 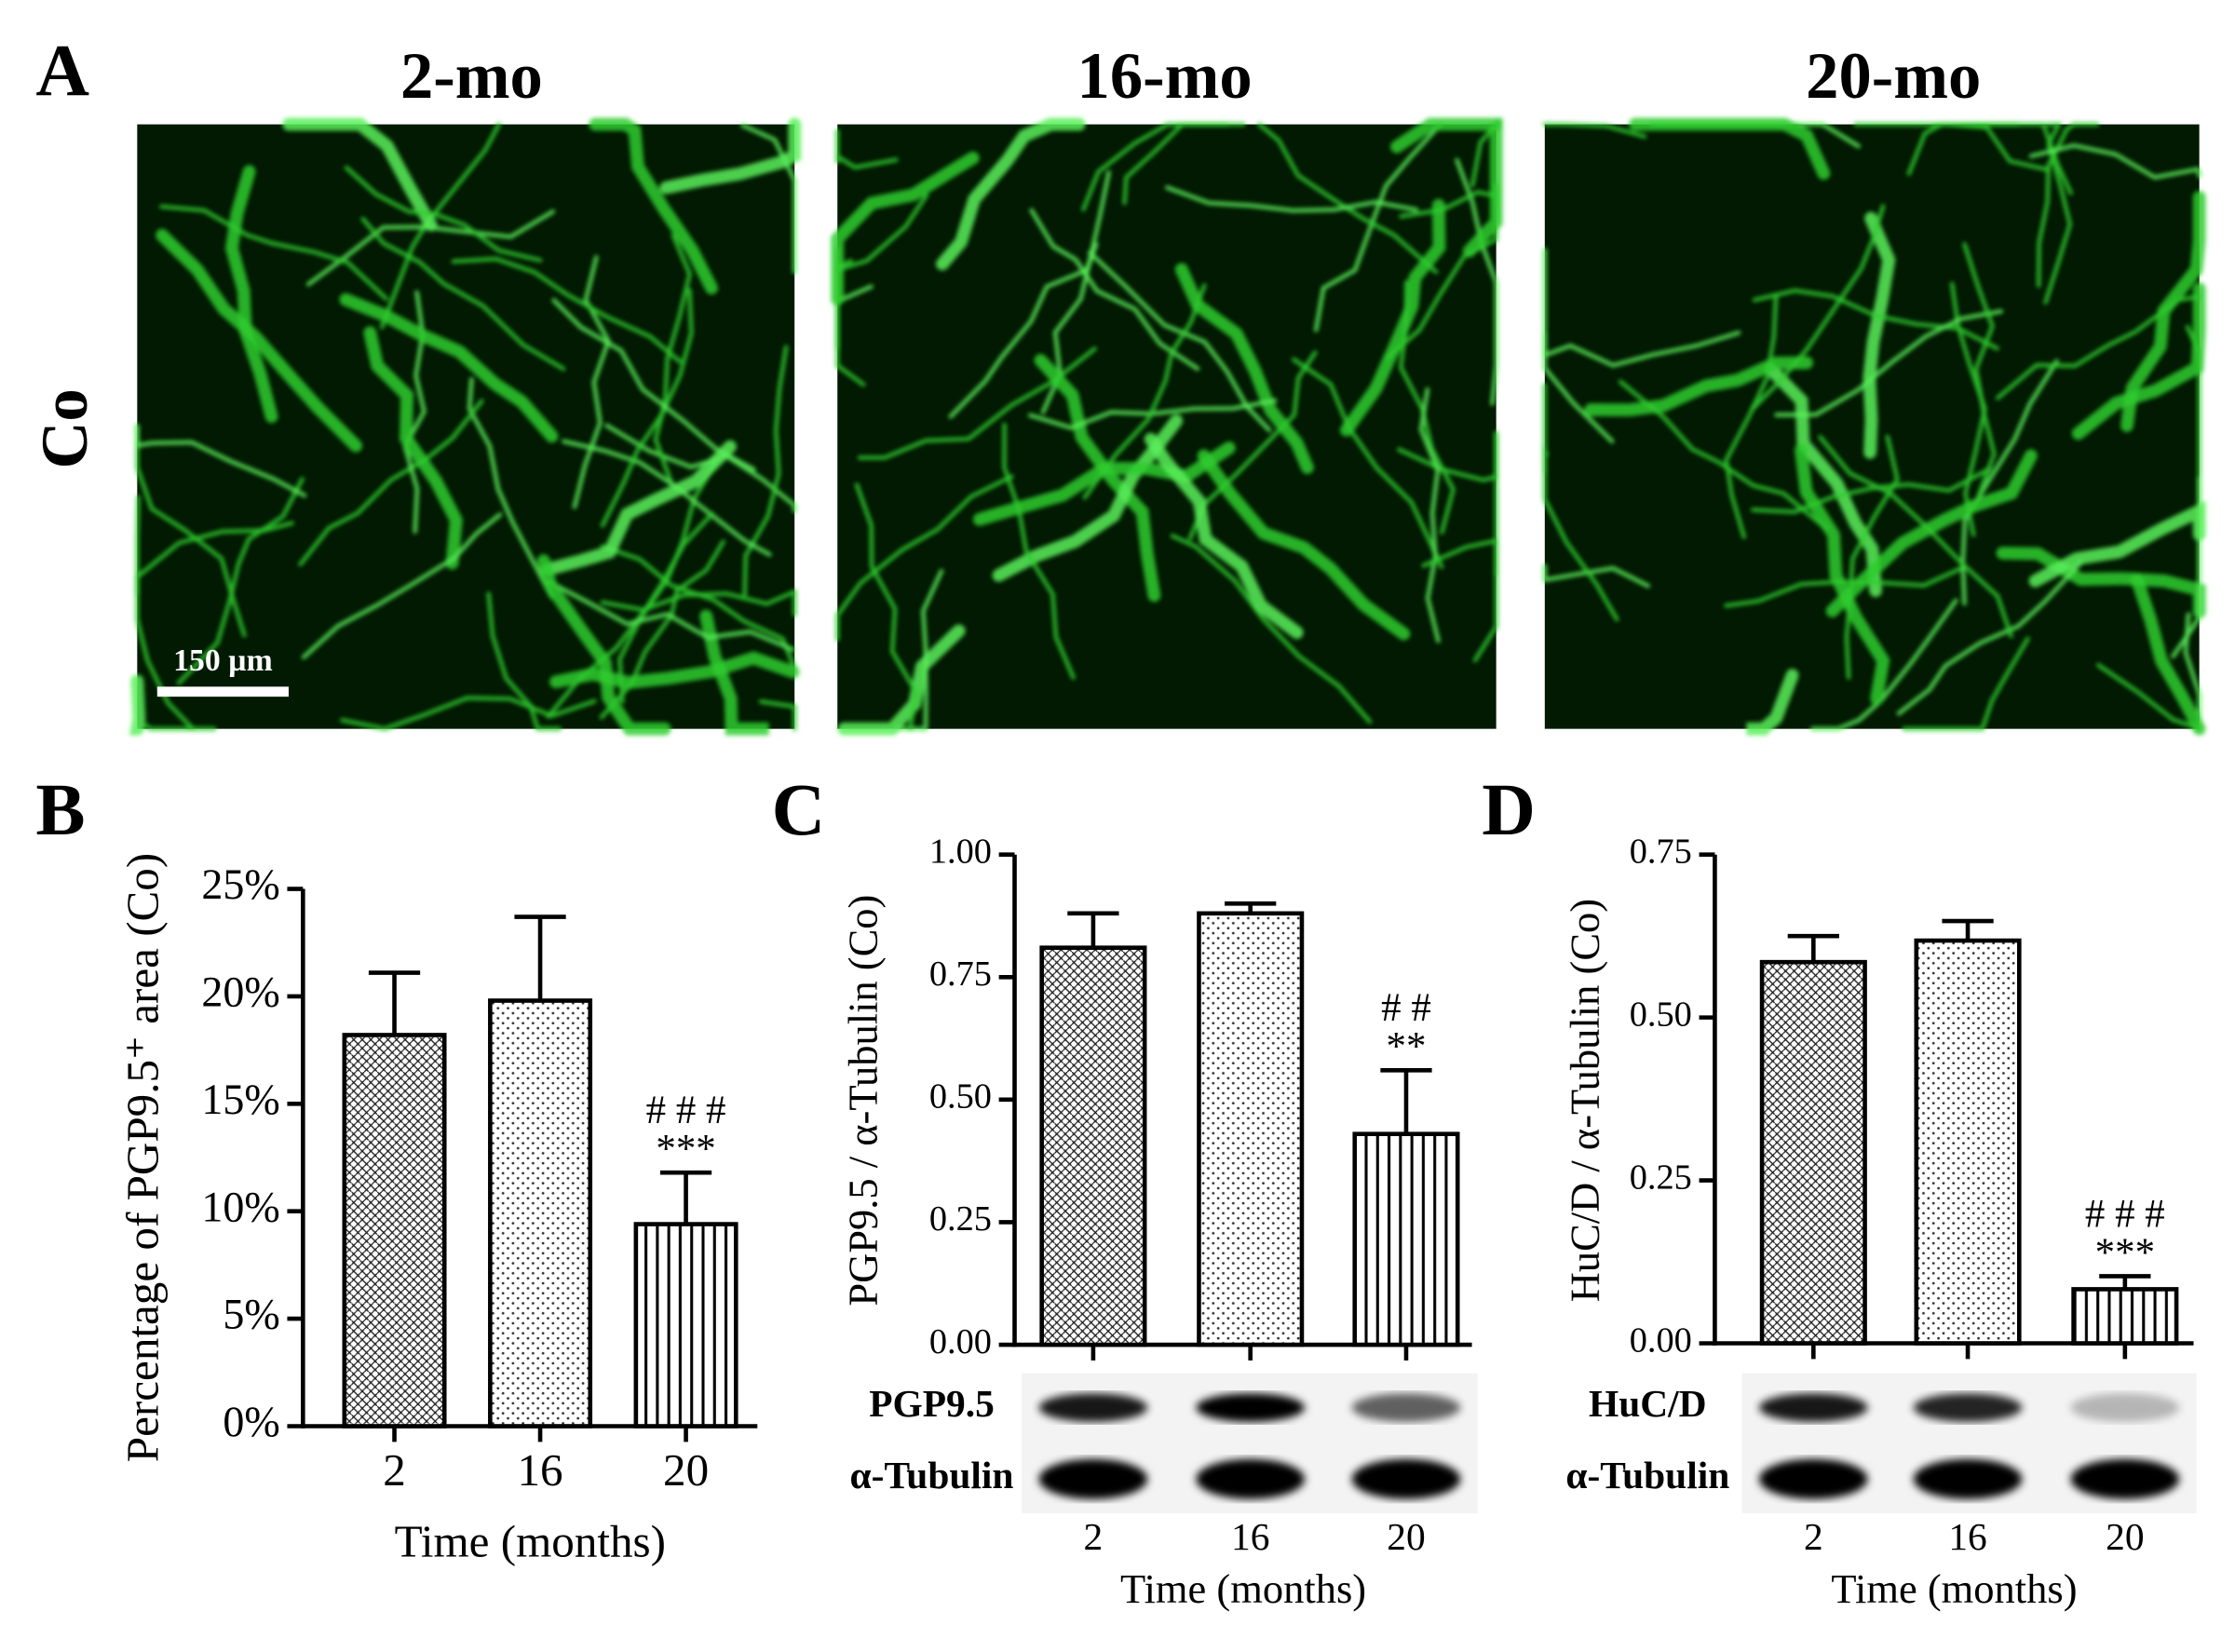 What do you see at coordinates (961, 851) in the screenshot?
I see `y-tick-label: 1.00` at bounding box center [961, 851].